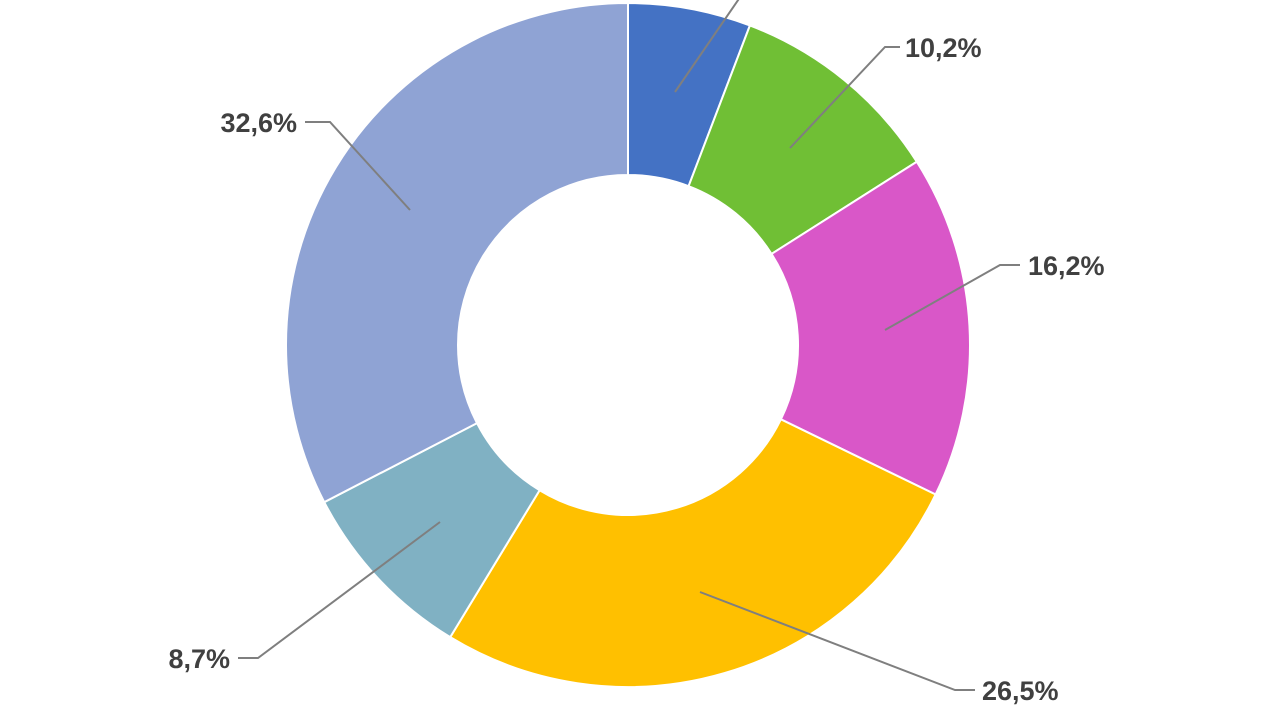  Describe the element at coordinates (1020, 691) in the screenshot. I see `data-label: 26,5%` at that location.